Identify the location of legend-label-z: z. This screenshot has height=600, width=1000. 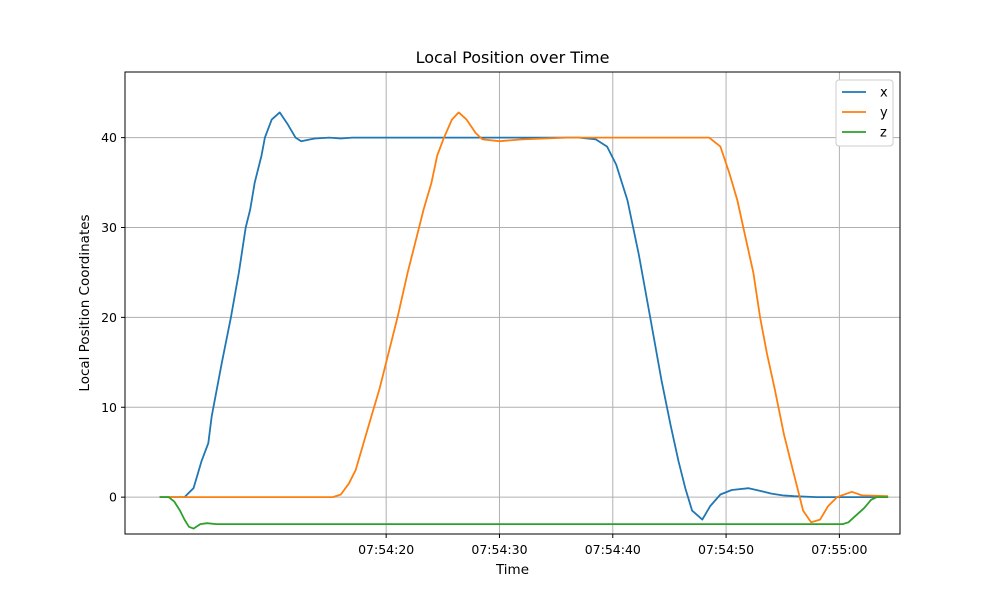
(883, 133).